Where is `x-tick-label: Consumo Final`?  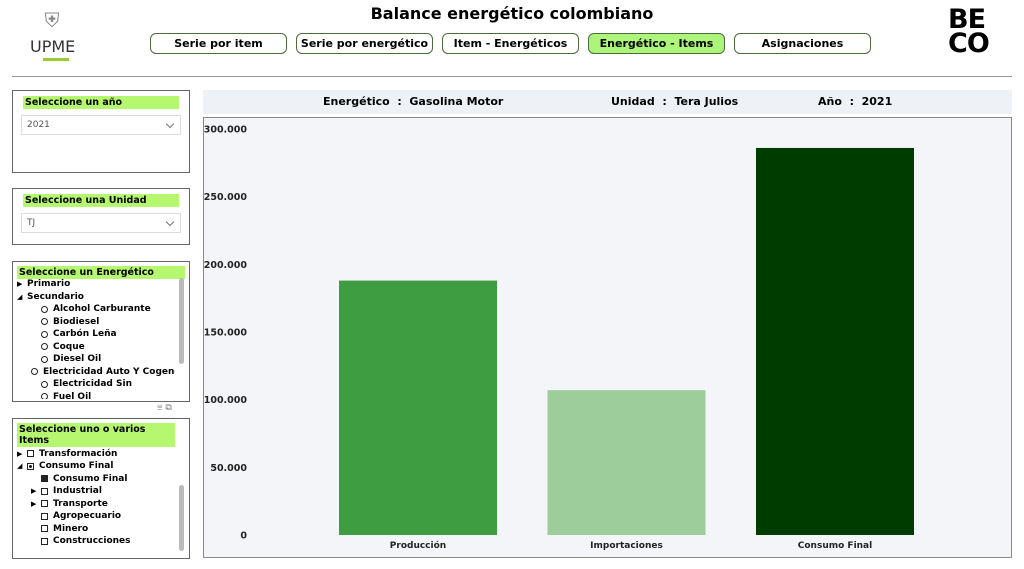 x-tick-label: Consumo Final is located at coordinates (835, 546).